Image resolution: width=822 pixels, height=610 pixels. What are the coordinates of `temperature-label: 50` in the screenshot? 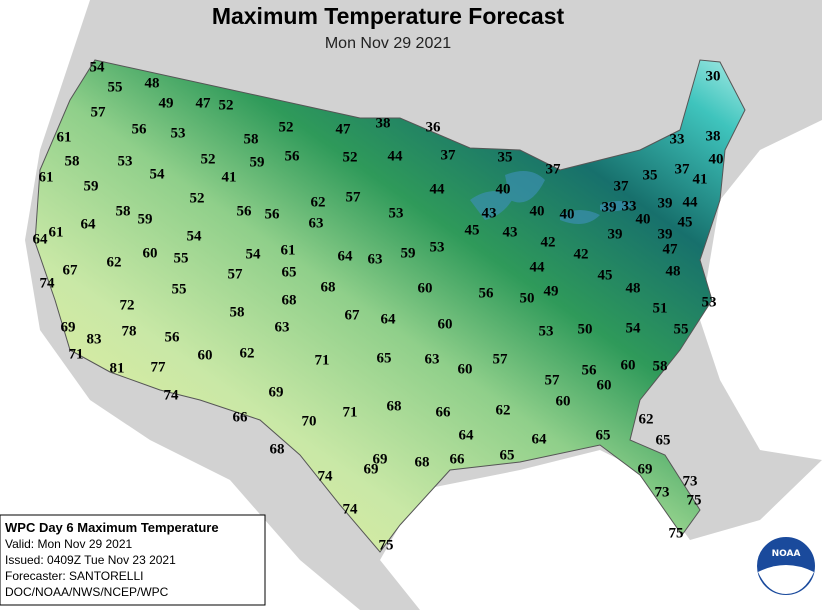 It's located at (527, 298).